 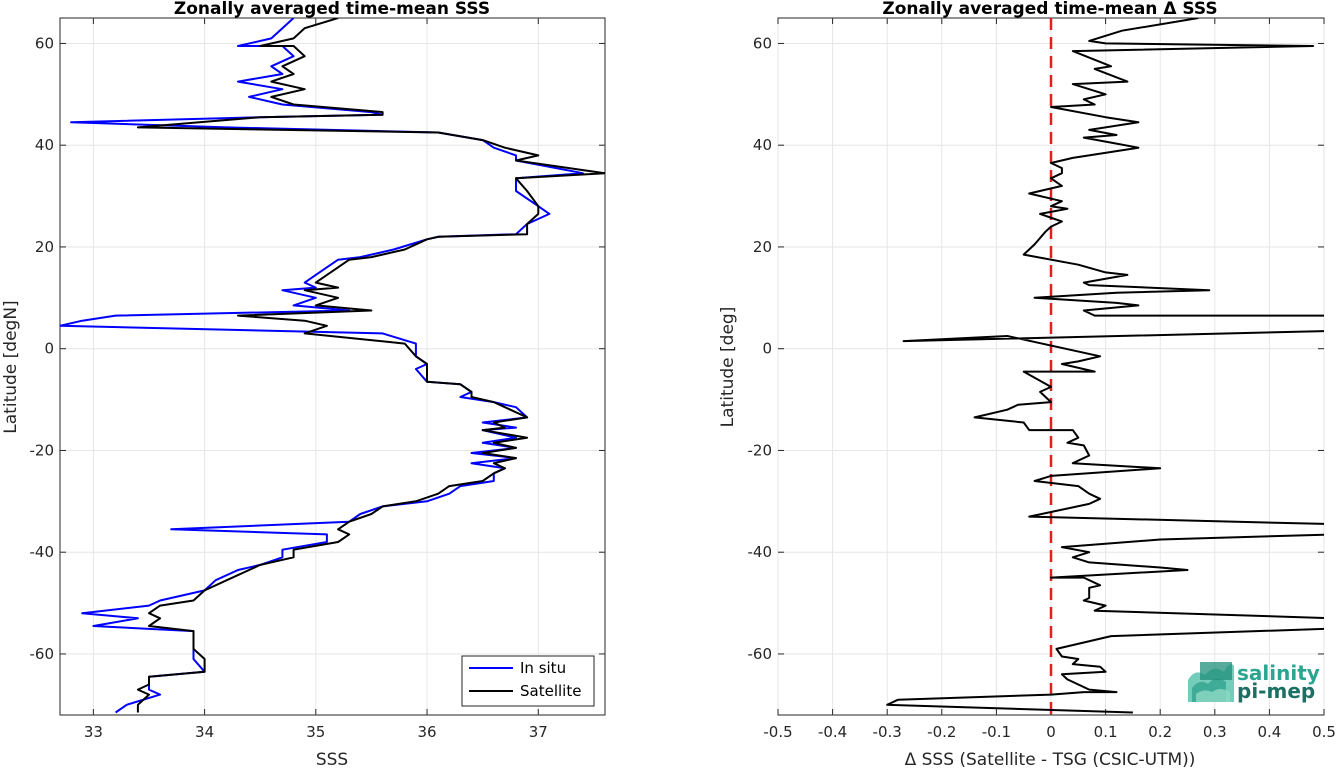 What do you see at coordinates (760, 450) in the screenshot?
I see `delta-y-tick-label: -20` at bounding box center [760, 450].